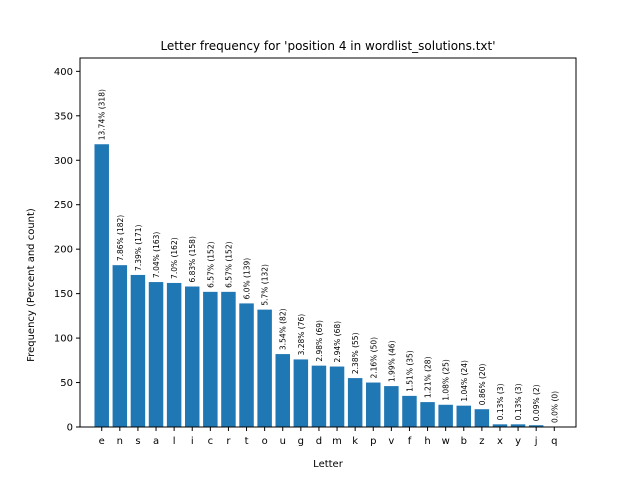 Image resolution: width=640 pixels, height=485 pixels. Describe the element at coordinates (246, 365) in the screenshot. I see `bar-t` at that location.